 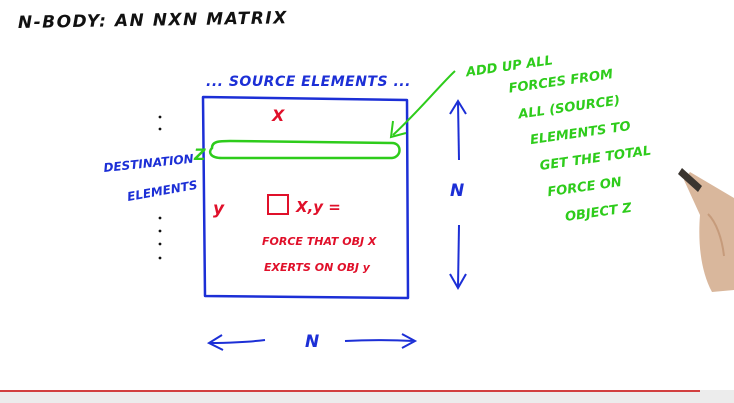 I want to click on annotation-arrow, so click(x=424, y=103).